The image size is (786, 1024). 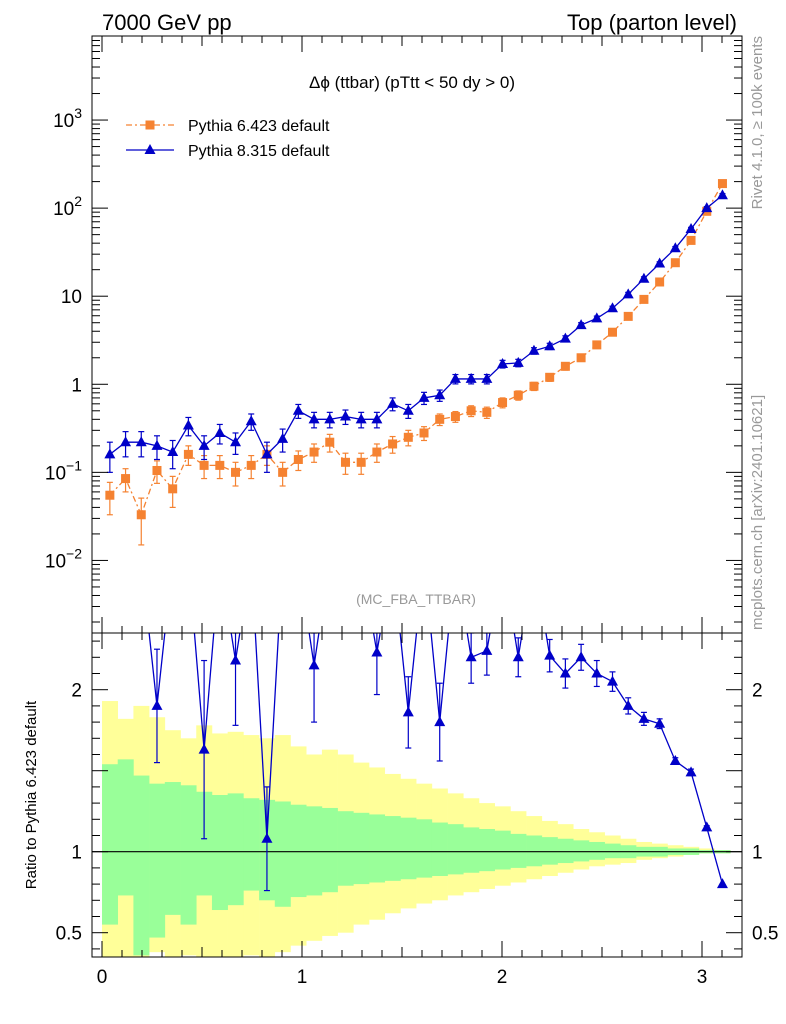 What do you see at coordinates (150, 149) in the screenshot?
I see `legend-marker-p8` at bounding box center [150, 149].